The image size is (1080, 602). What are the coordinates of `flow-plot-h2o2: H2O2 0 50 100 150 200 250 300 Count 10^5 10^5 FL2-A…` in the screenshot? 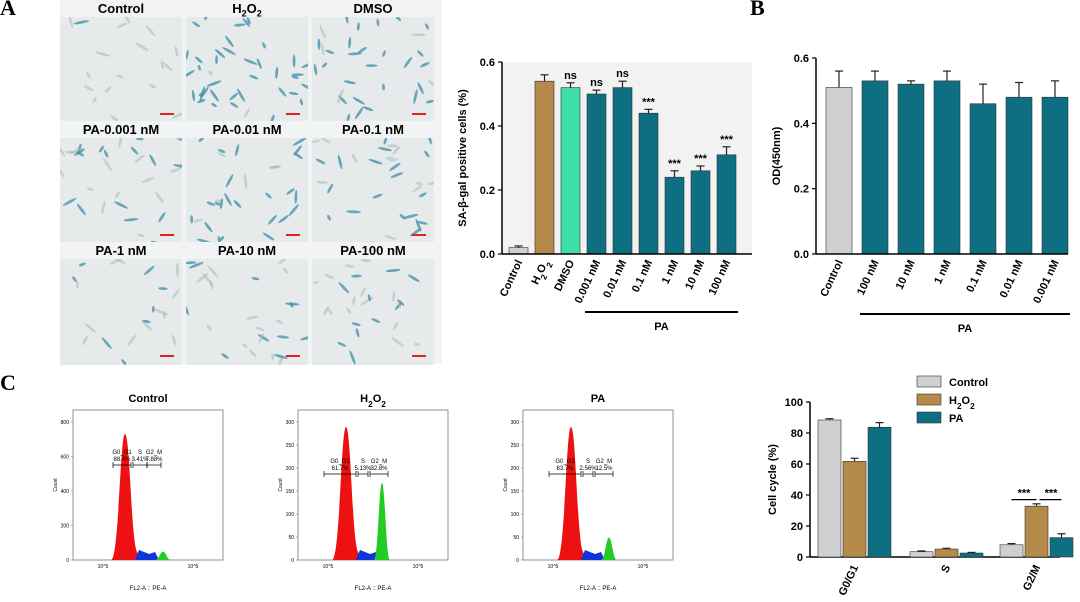 It's located at (389, 494).